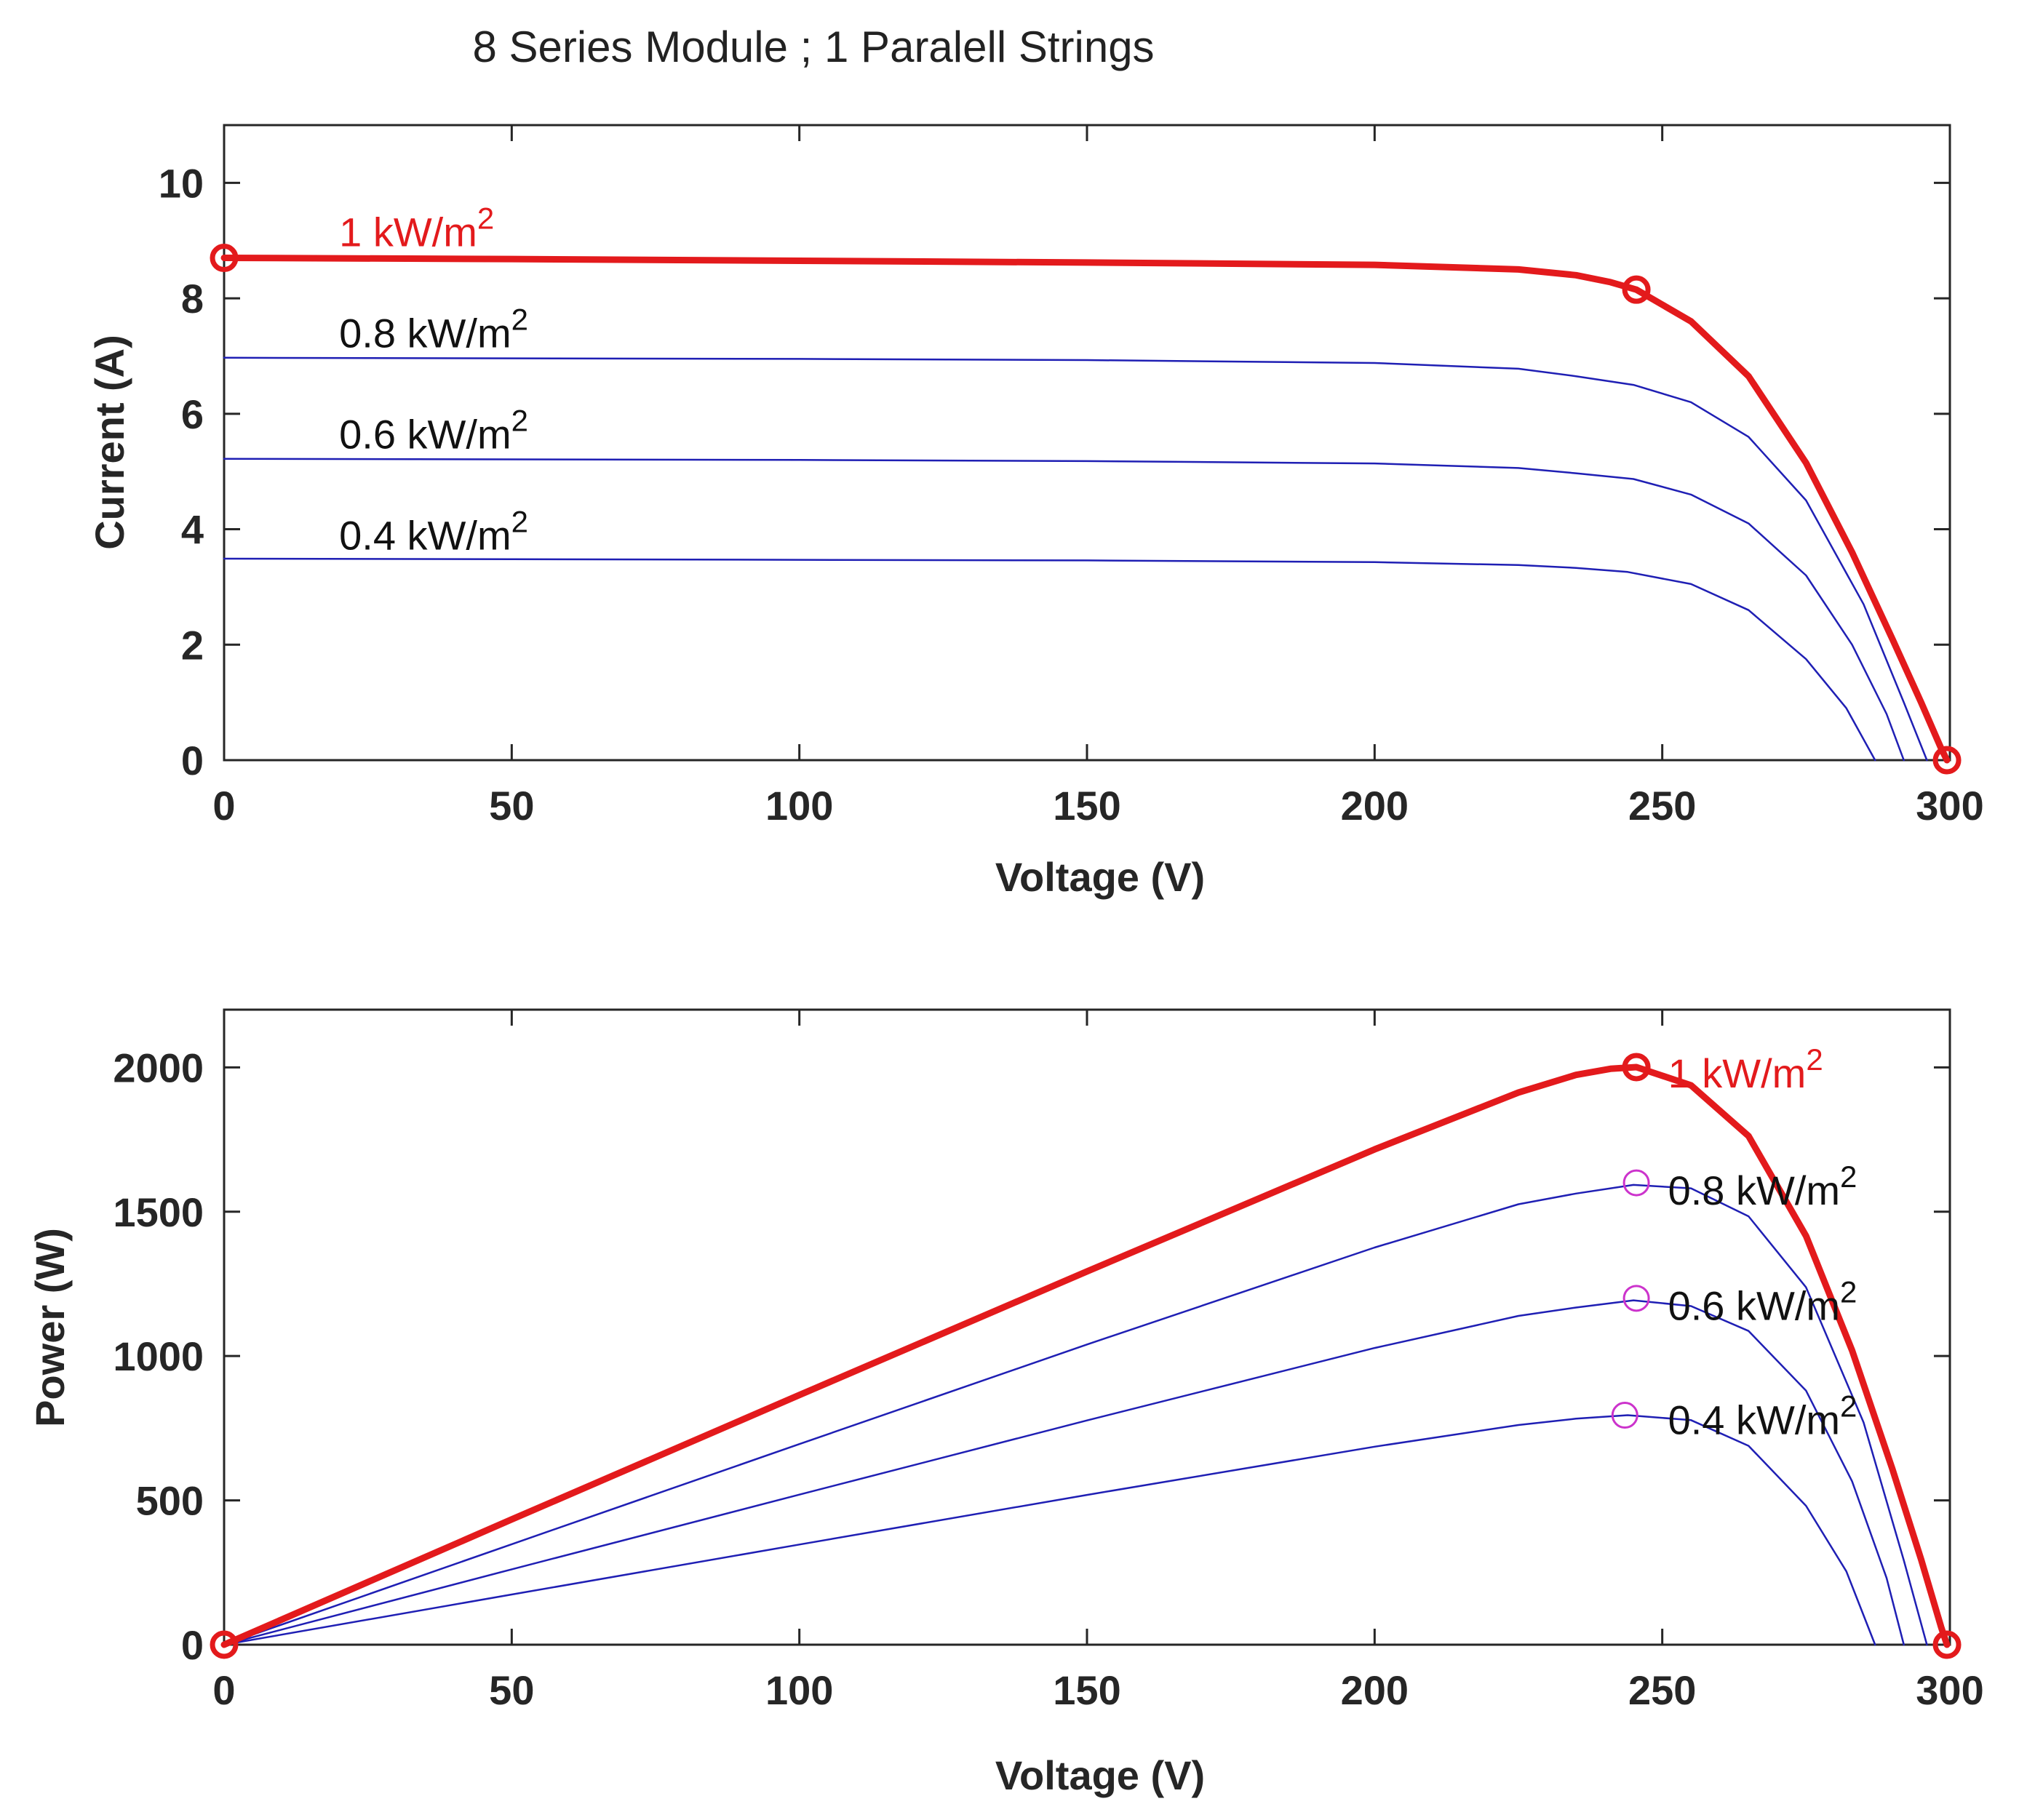 This screenshot has width=2019, height=1820. Describe the element at coordinates (1949, 806) in the screenshot. I see `iv-xtick-label: 300` at that location.